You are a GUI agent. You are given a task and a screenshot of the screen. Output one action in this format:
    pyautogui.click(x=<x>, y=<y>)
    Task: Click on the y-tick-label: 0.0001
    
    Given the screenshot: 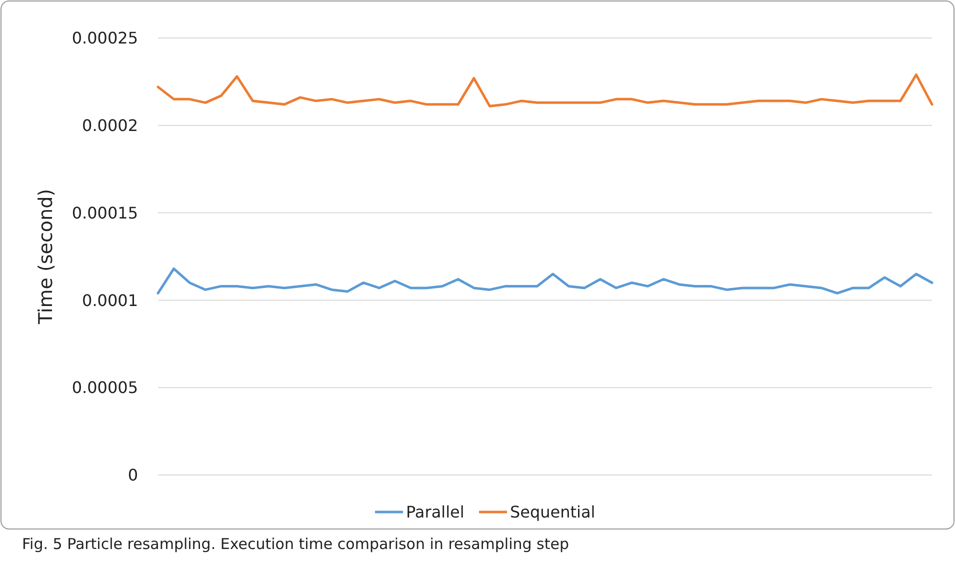 What is the action you would take?
    pyautogui.click(x=110, y=300)
    